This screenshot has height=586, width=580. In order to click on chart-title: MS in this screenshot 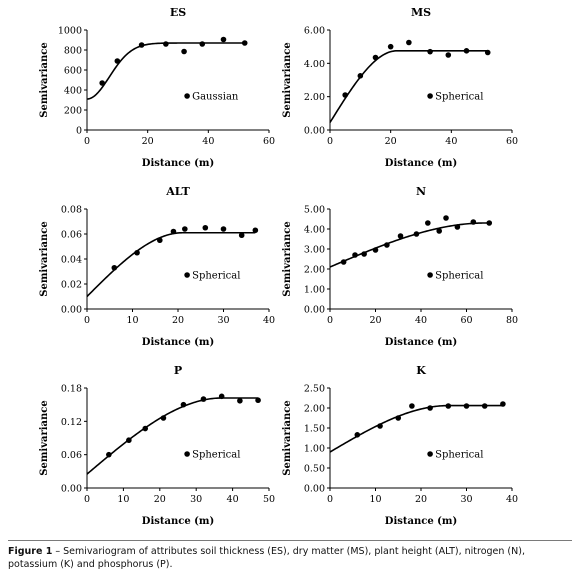, I will do `click(421, 12)`.